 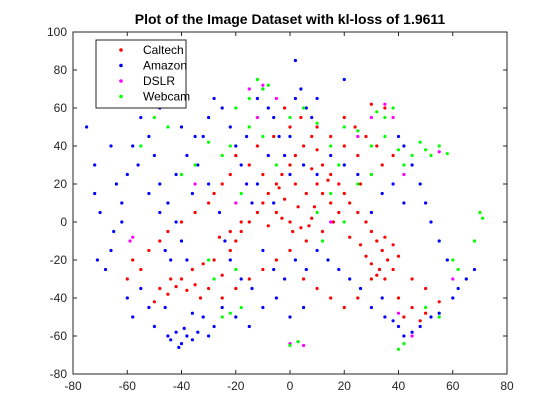 What do you see at coordinates (163, 50) in the screenshot?
I see `legend-label: Caltech` at bounding box center [163, 50].